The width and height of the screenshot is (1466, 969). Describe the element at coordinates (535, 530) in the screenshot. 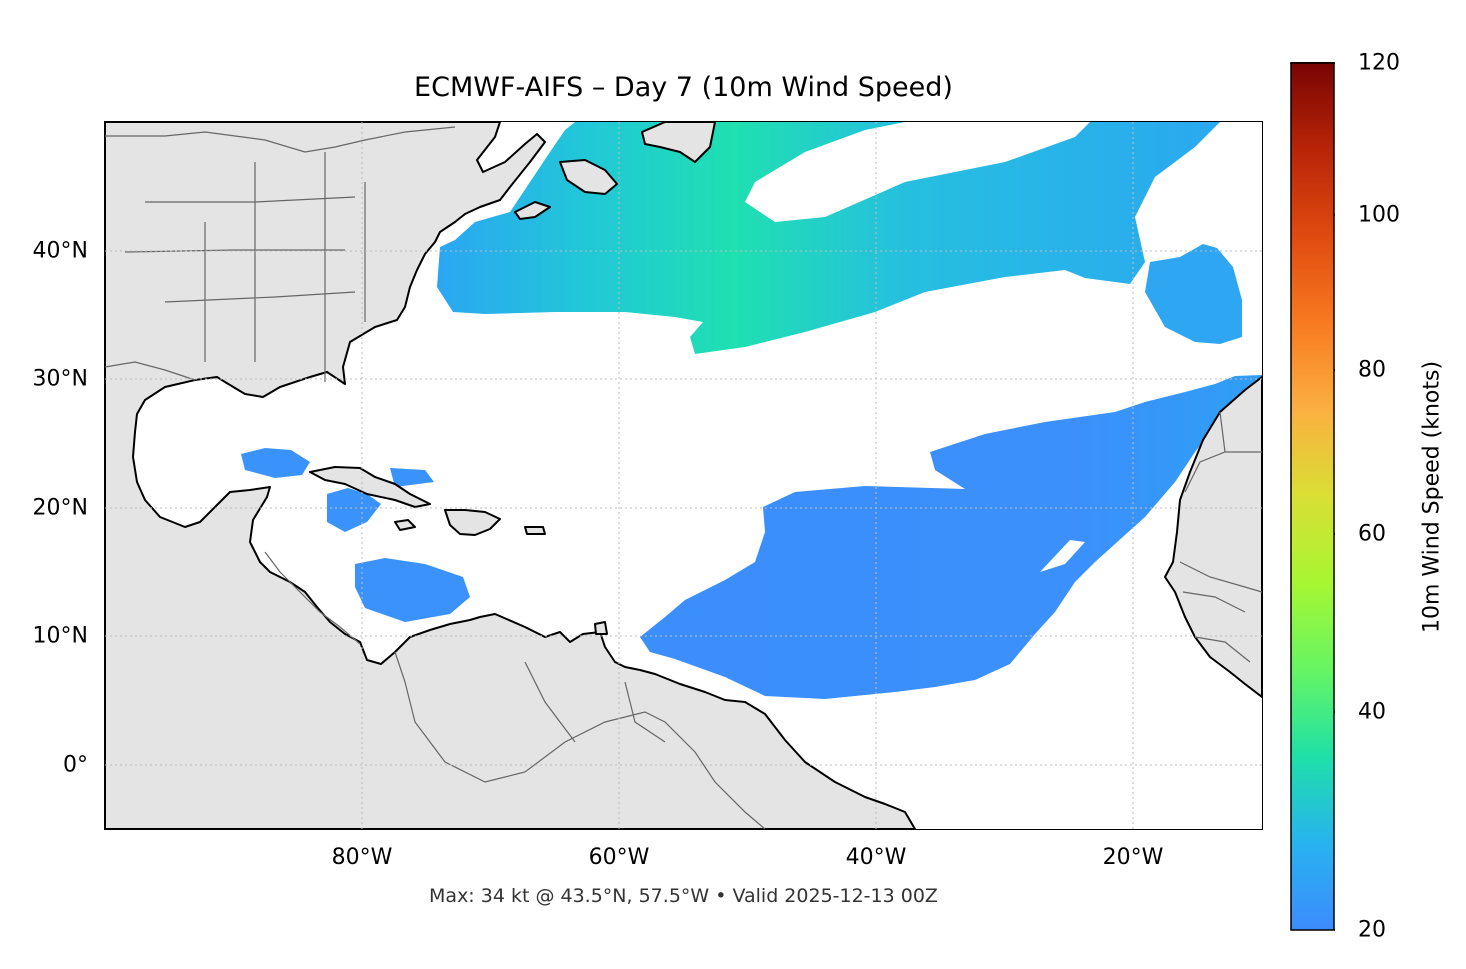

I see `land-puerto-rico` at that location.